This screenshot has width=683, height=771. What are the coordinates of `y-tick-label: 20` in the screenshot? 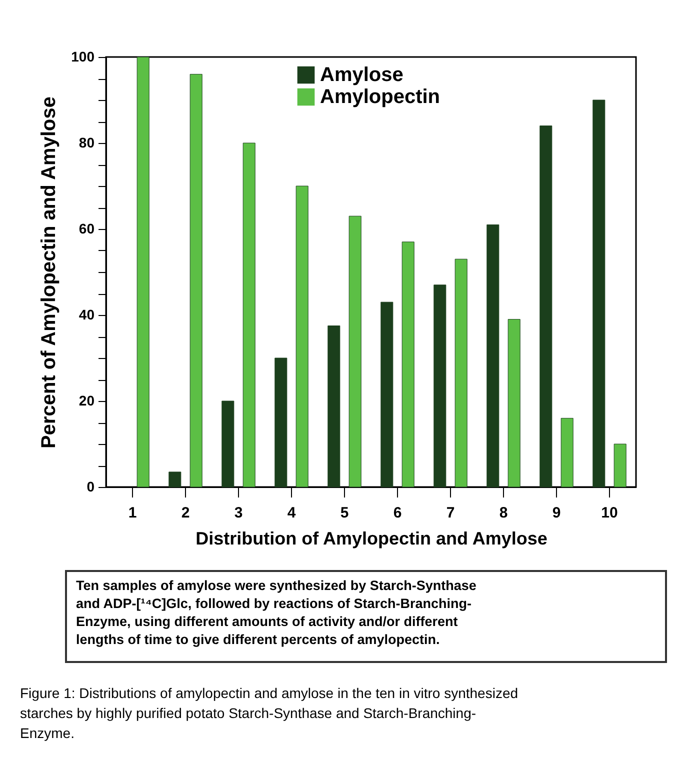 It's located at (86, 400).